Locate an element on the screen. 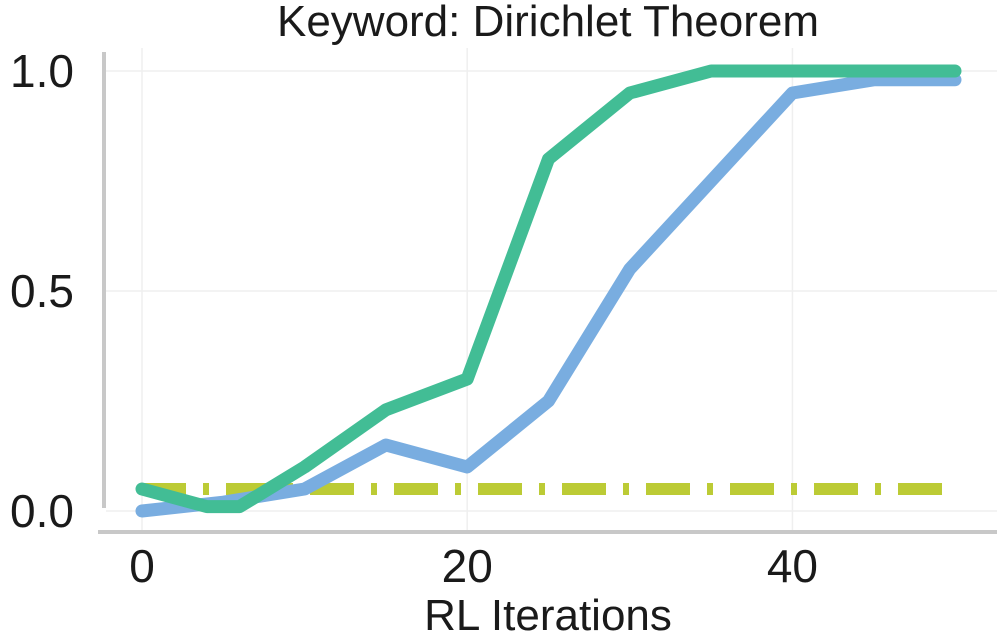  x-tick-label: 40 is located at coordinates (792, 566).